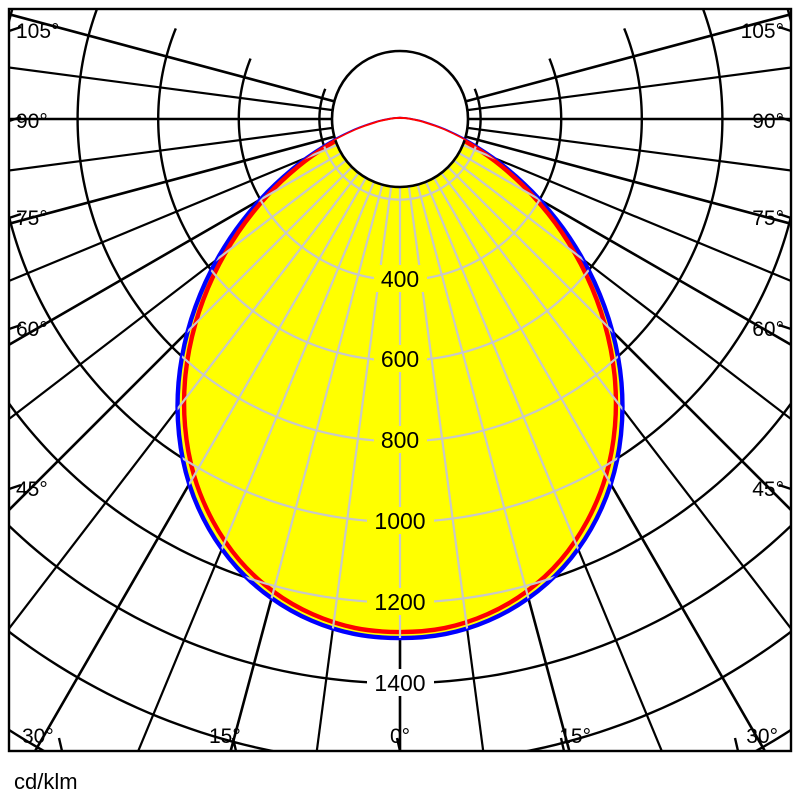 Image resolution: width=800 pixels, height=800 pixels. I want to click on meridian--97.5deg, so click(171, 89).